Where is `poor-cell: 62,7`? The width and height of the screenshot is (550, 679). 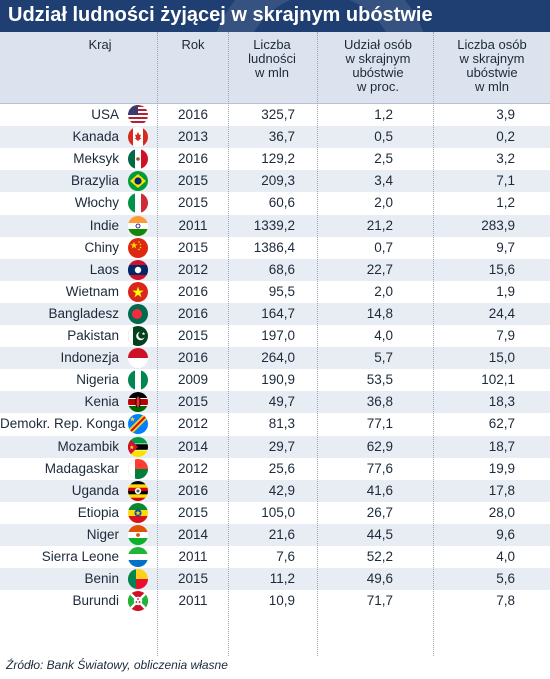
poor-cell: 62,7 is located at coordinates (501, 424).